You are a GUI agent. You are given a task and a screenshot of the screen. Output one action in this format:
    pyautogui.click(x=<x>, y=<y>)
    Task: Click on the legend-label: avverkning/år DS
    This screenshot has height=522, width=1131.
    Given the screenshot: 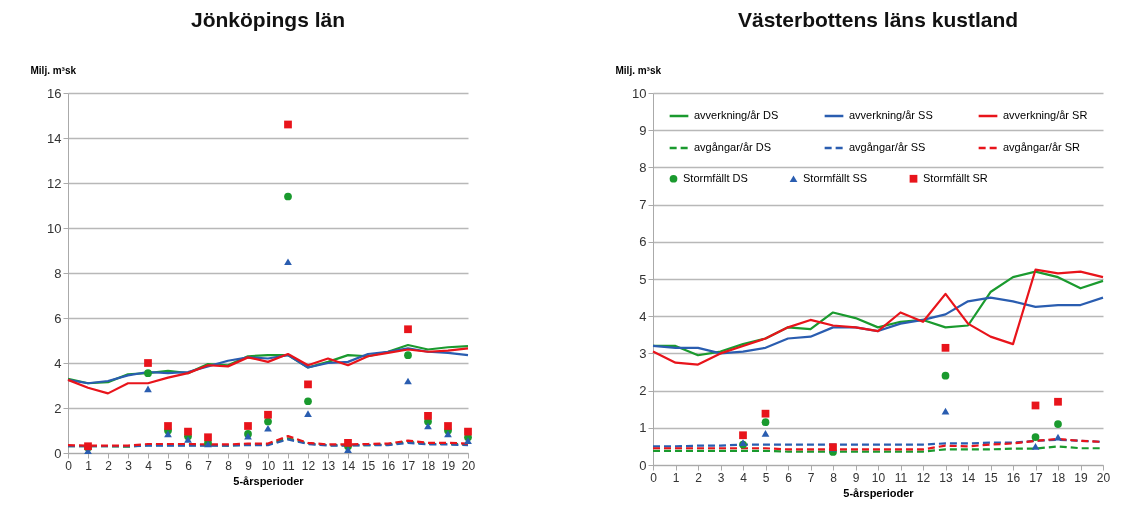 What is the action you would take?
    pyautogui.click(x=736, y=115)
    